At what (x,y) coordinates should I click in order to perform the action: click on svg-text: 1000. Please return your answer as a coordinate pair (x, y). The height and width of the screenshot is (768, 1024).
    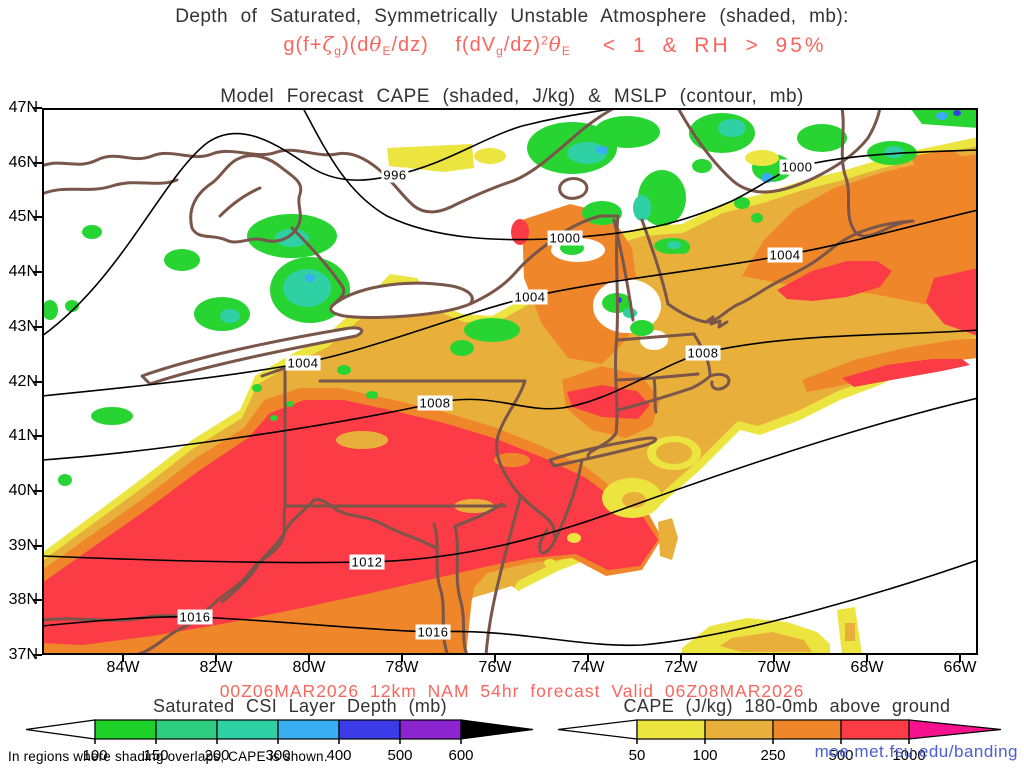
    Looking at the image, I should click on (908, 755).